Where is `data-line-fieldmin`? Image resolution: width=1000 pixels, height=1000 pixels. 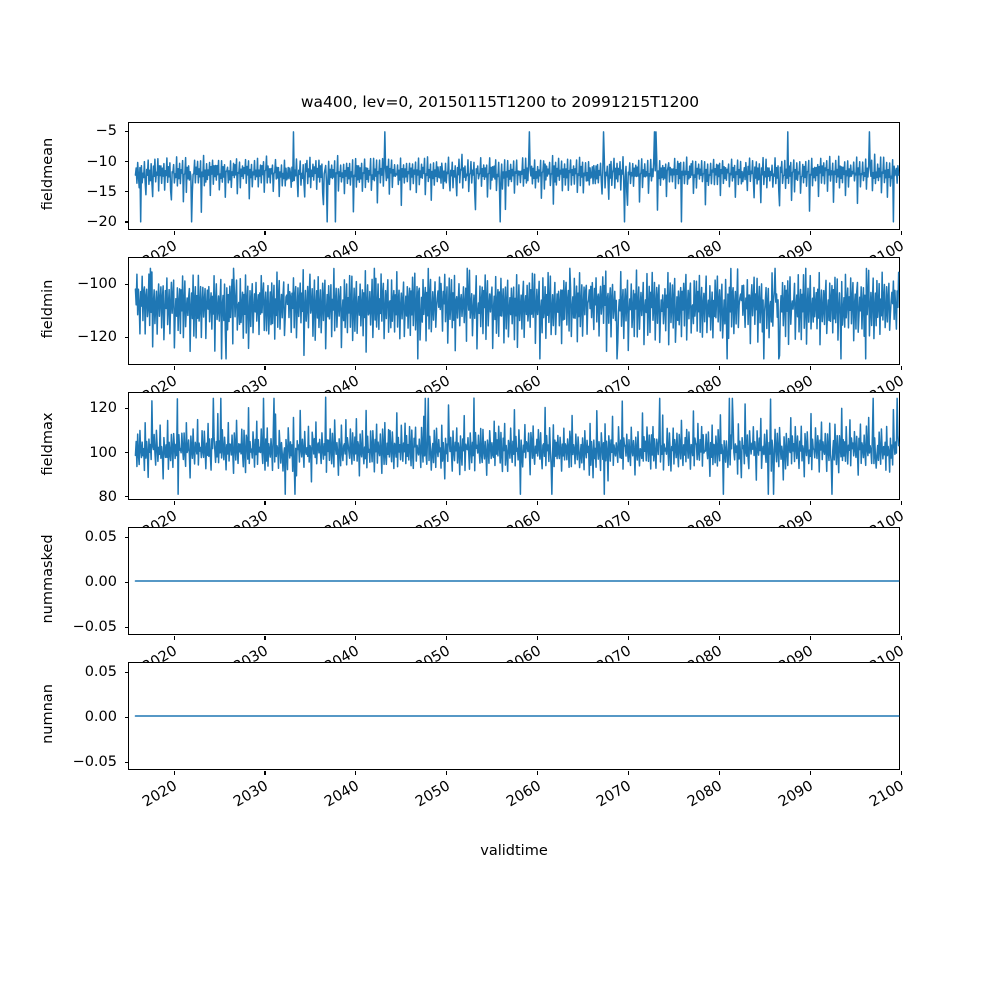 data-line-fieldmin is located at coordinates (516, 313).